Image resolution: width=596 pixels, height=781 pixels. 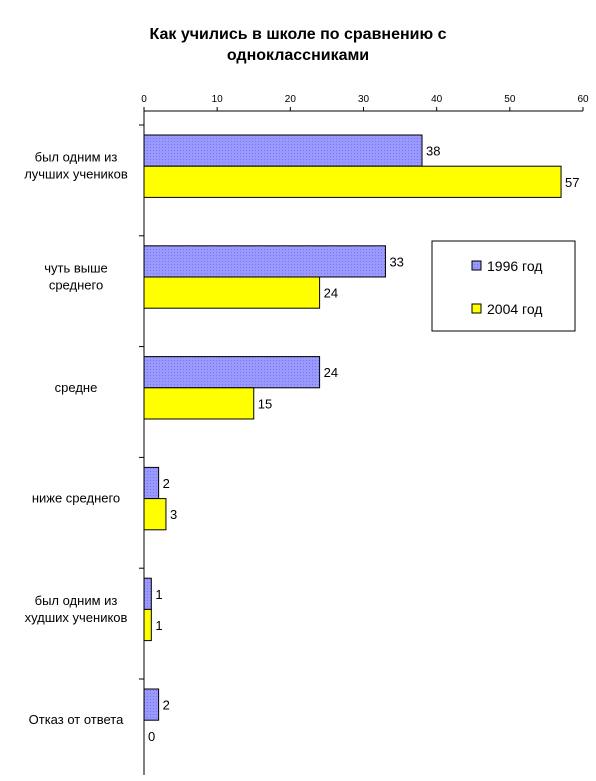 I want to click on category-label-line: ниже среднего, so click(x=76, y=498).